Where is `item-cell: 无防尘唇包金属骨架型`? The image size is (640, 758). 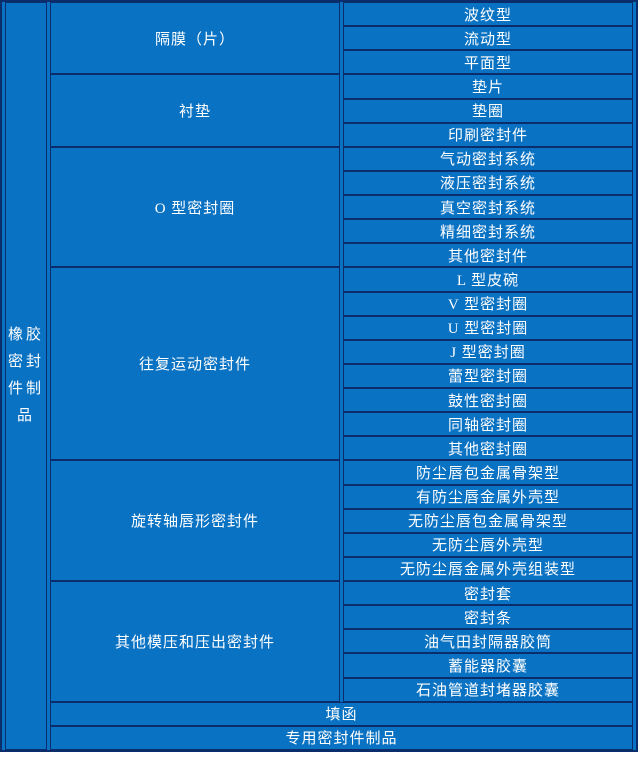 item-cell: 无防尘唇包金属骨架型 is located at coordinates (488, 520).